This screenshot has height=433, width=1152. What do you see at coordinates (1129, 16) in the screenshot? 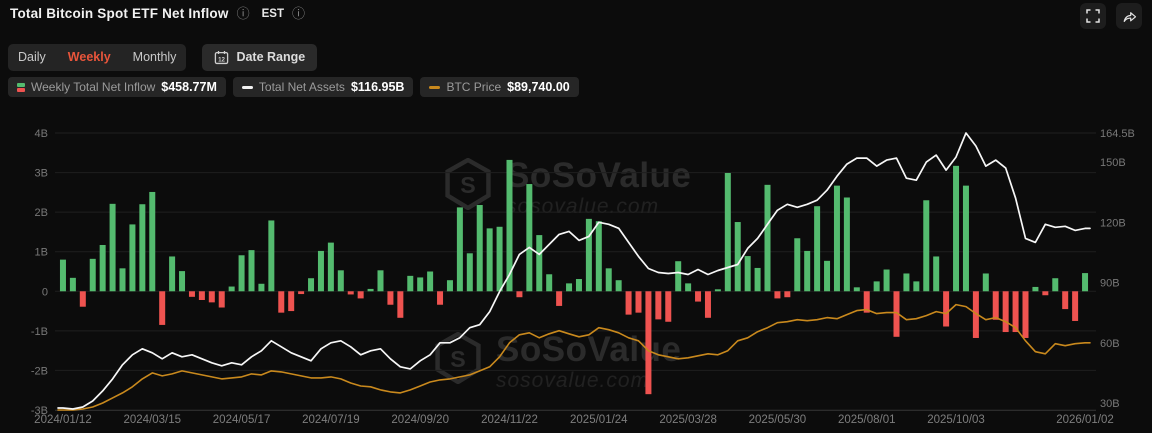
I see `share-button` at bounding box center [1129, 16].